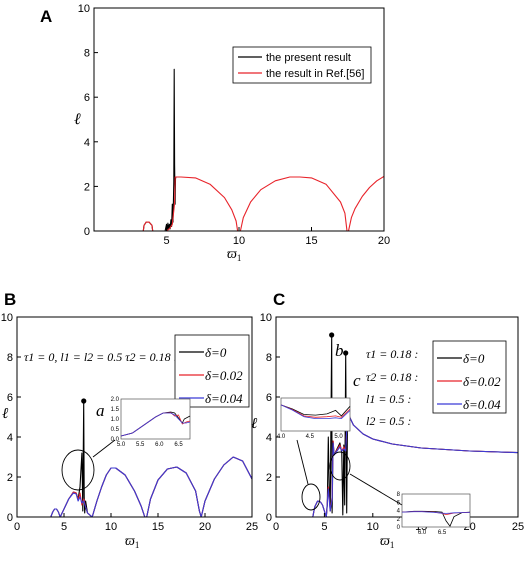 This screenshot has width=526, height=572. I want to click on chart-b-xtick-label-4: 20, so click(205, 527).